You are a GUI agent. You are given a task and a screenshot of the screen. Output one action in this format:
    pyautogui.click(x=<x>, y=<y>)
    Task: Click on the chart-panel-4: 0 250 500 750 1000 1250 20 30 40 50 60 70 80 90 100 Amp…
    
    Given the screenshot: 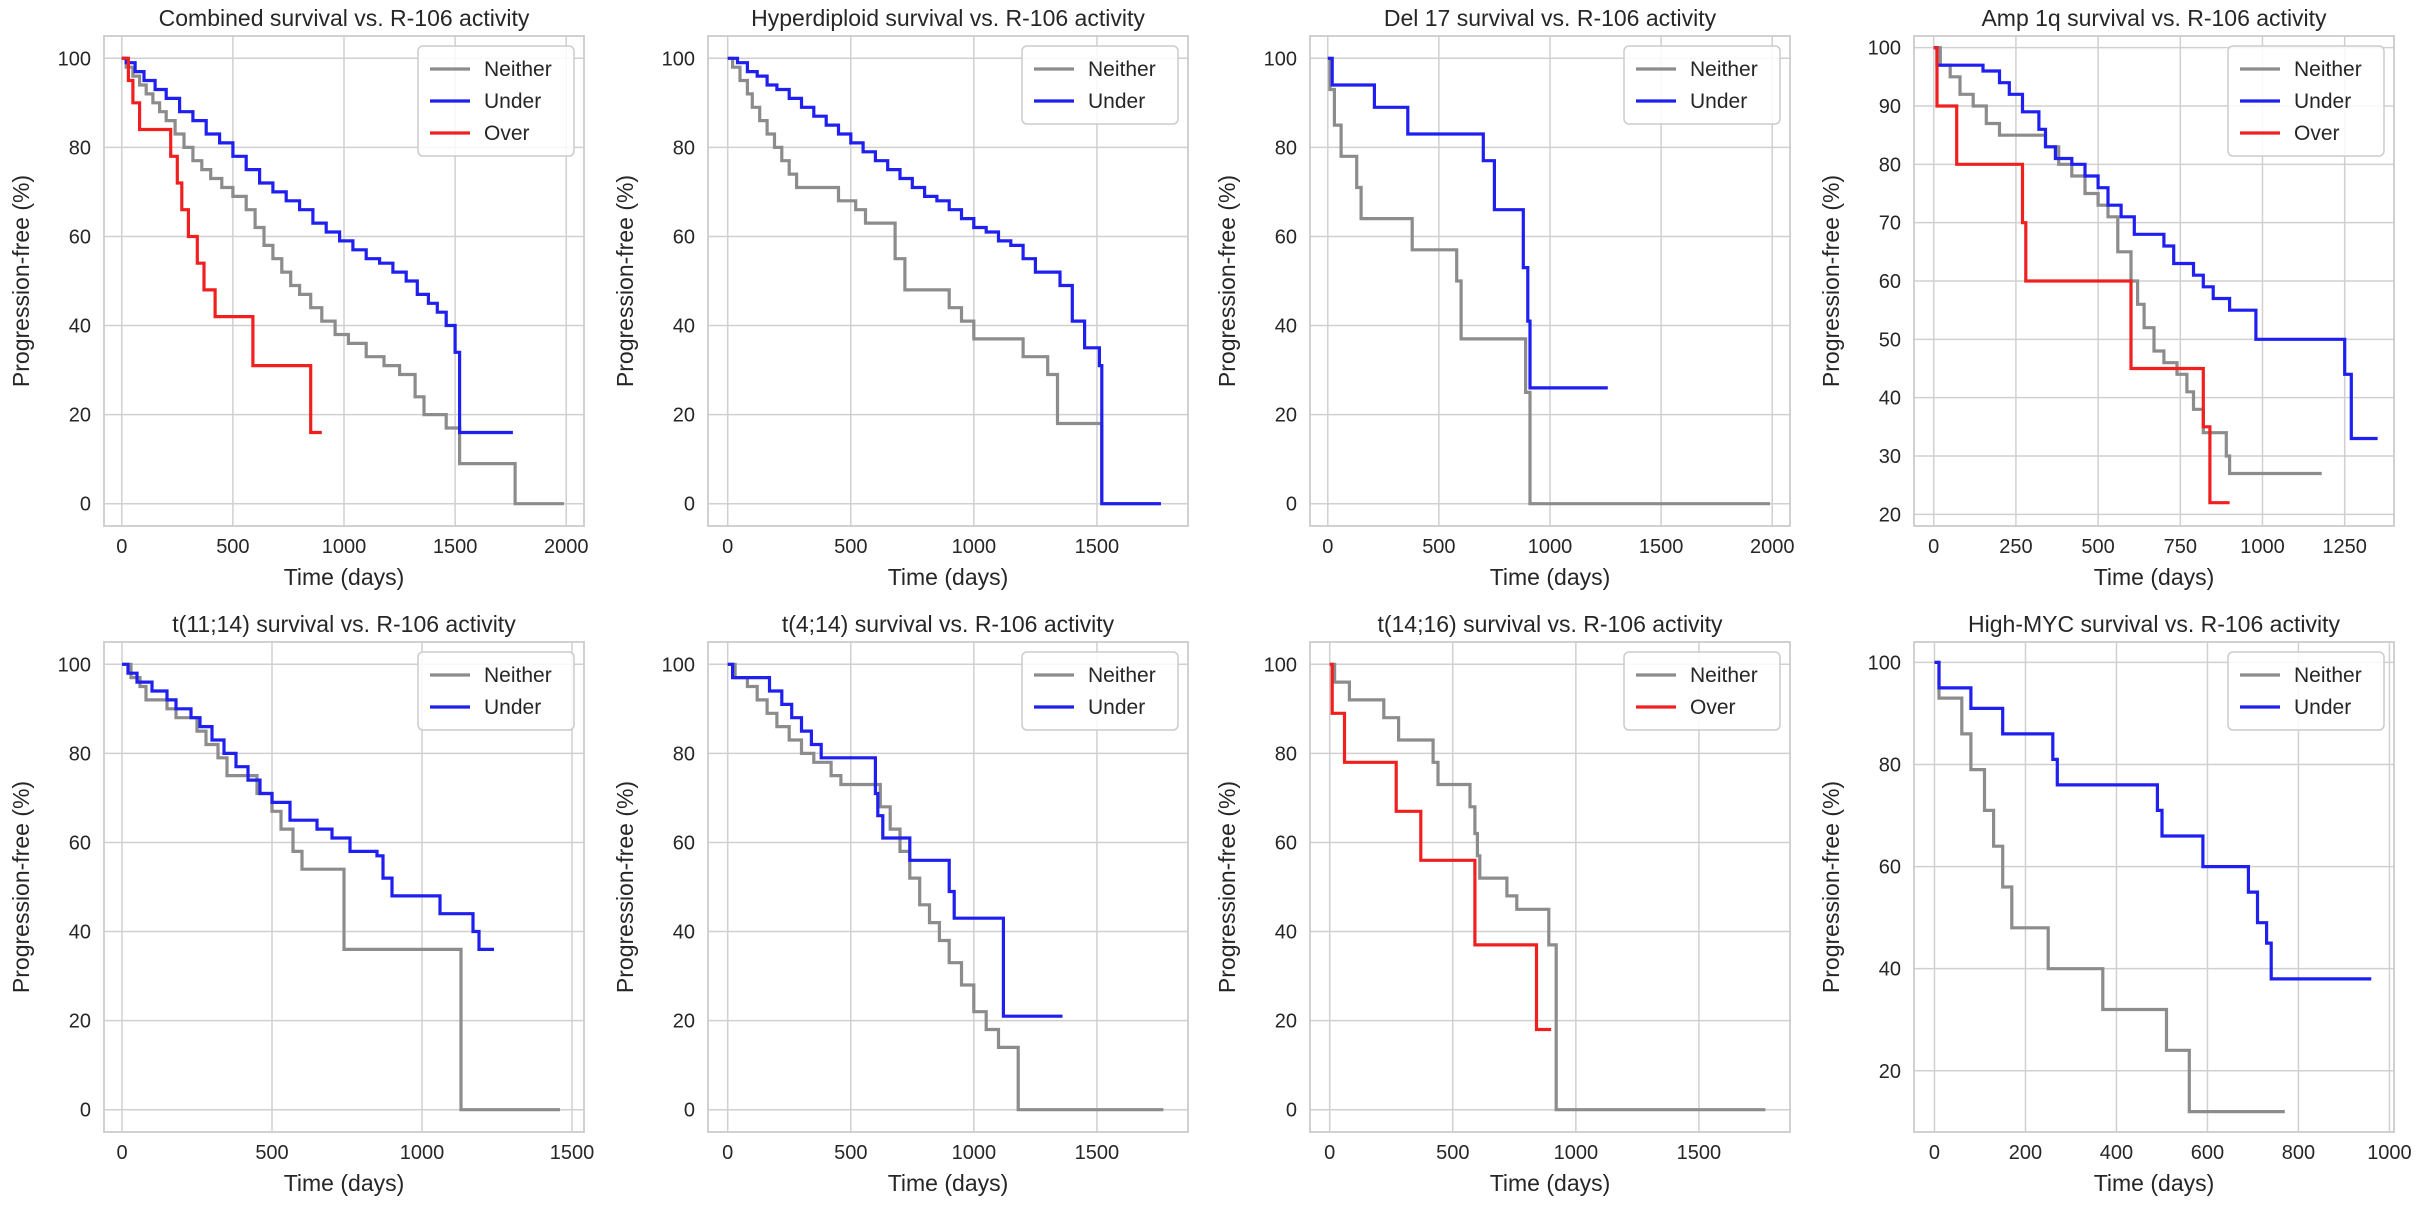 What is the action you would take?
    pyautogui.click(x=2106, y=297)
    